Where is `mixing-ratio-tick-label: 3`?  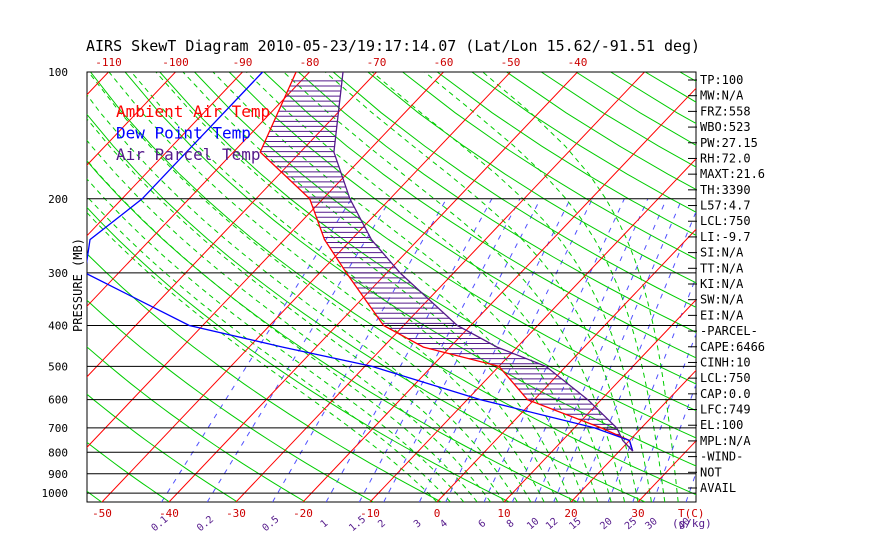 mixing-ratio-tick-label: 3 is located at coordinates (418, 524).